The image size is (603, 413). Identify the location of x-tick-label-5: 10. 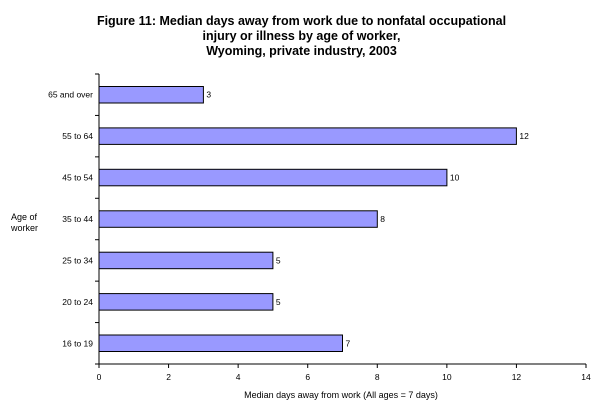
(447, 377).